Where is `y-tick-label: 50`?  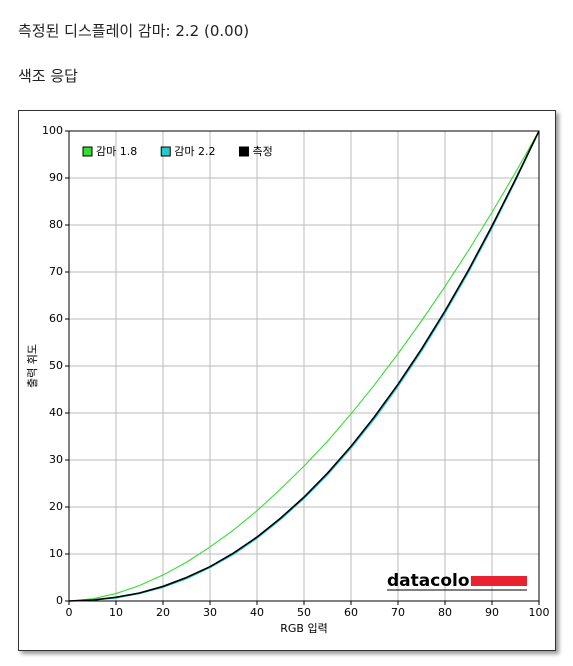
y-tick-label: 50 is located at coordinates (56, 365).